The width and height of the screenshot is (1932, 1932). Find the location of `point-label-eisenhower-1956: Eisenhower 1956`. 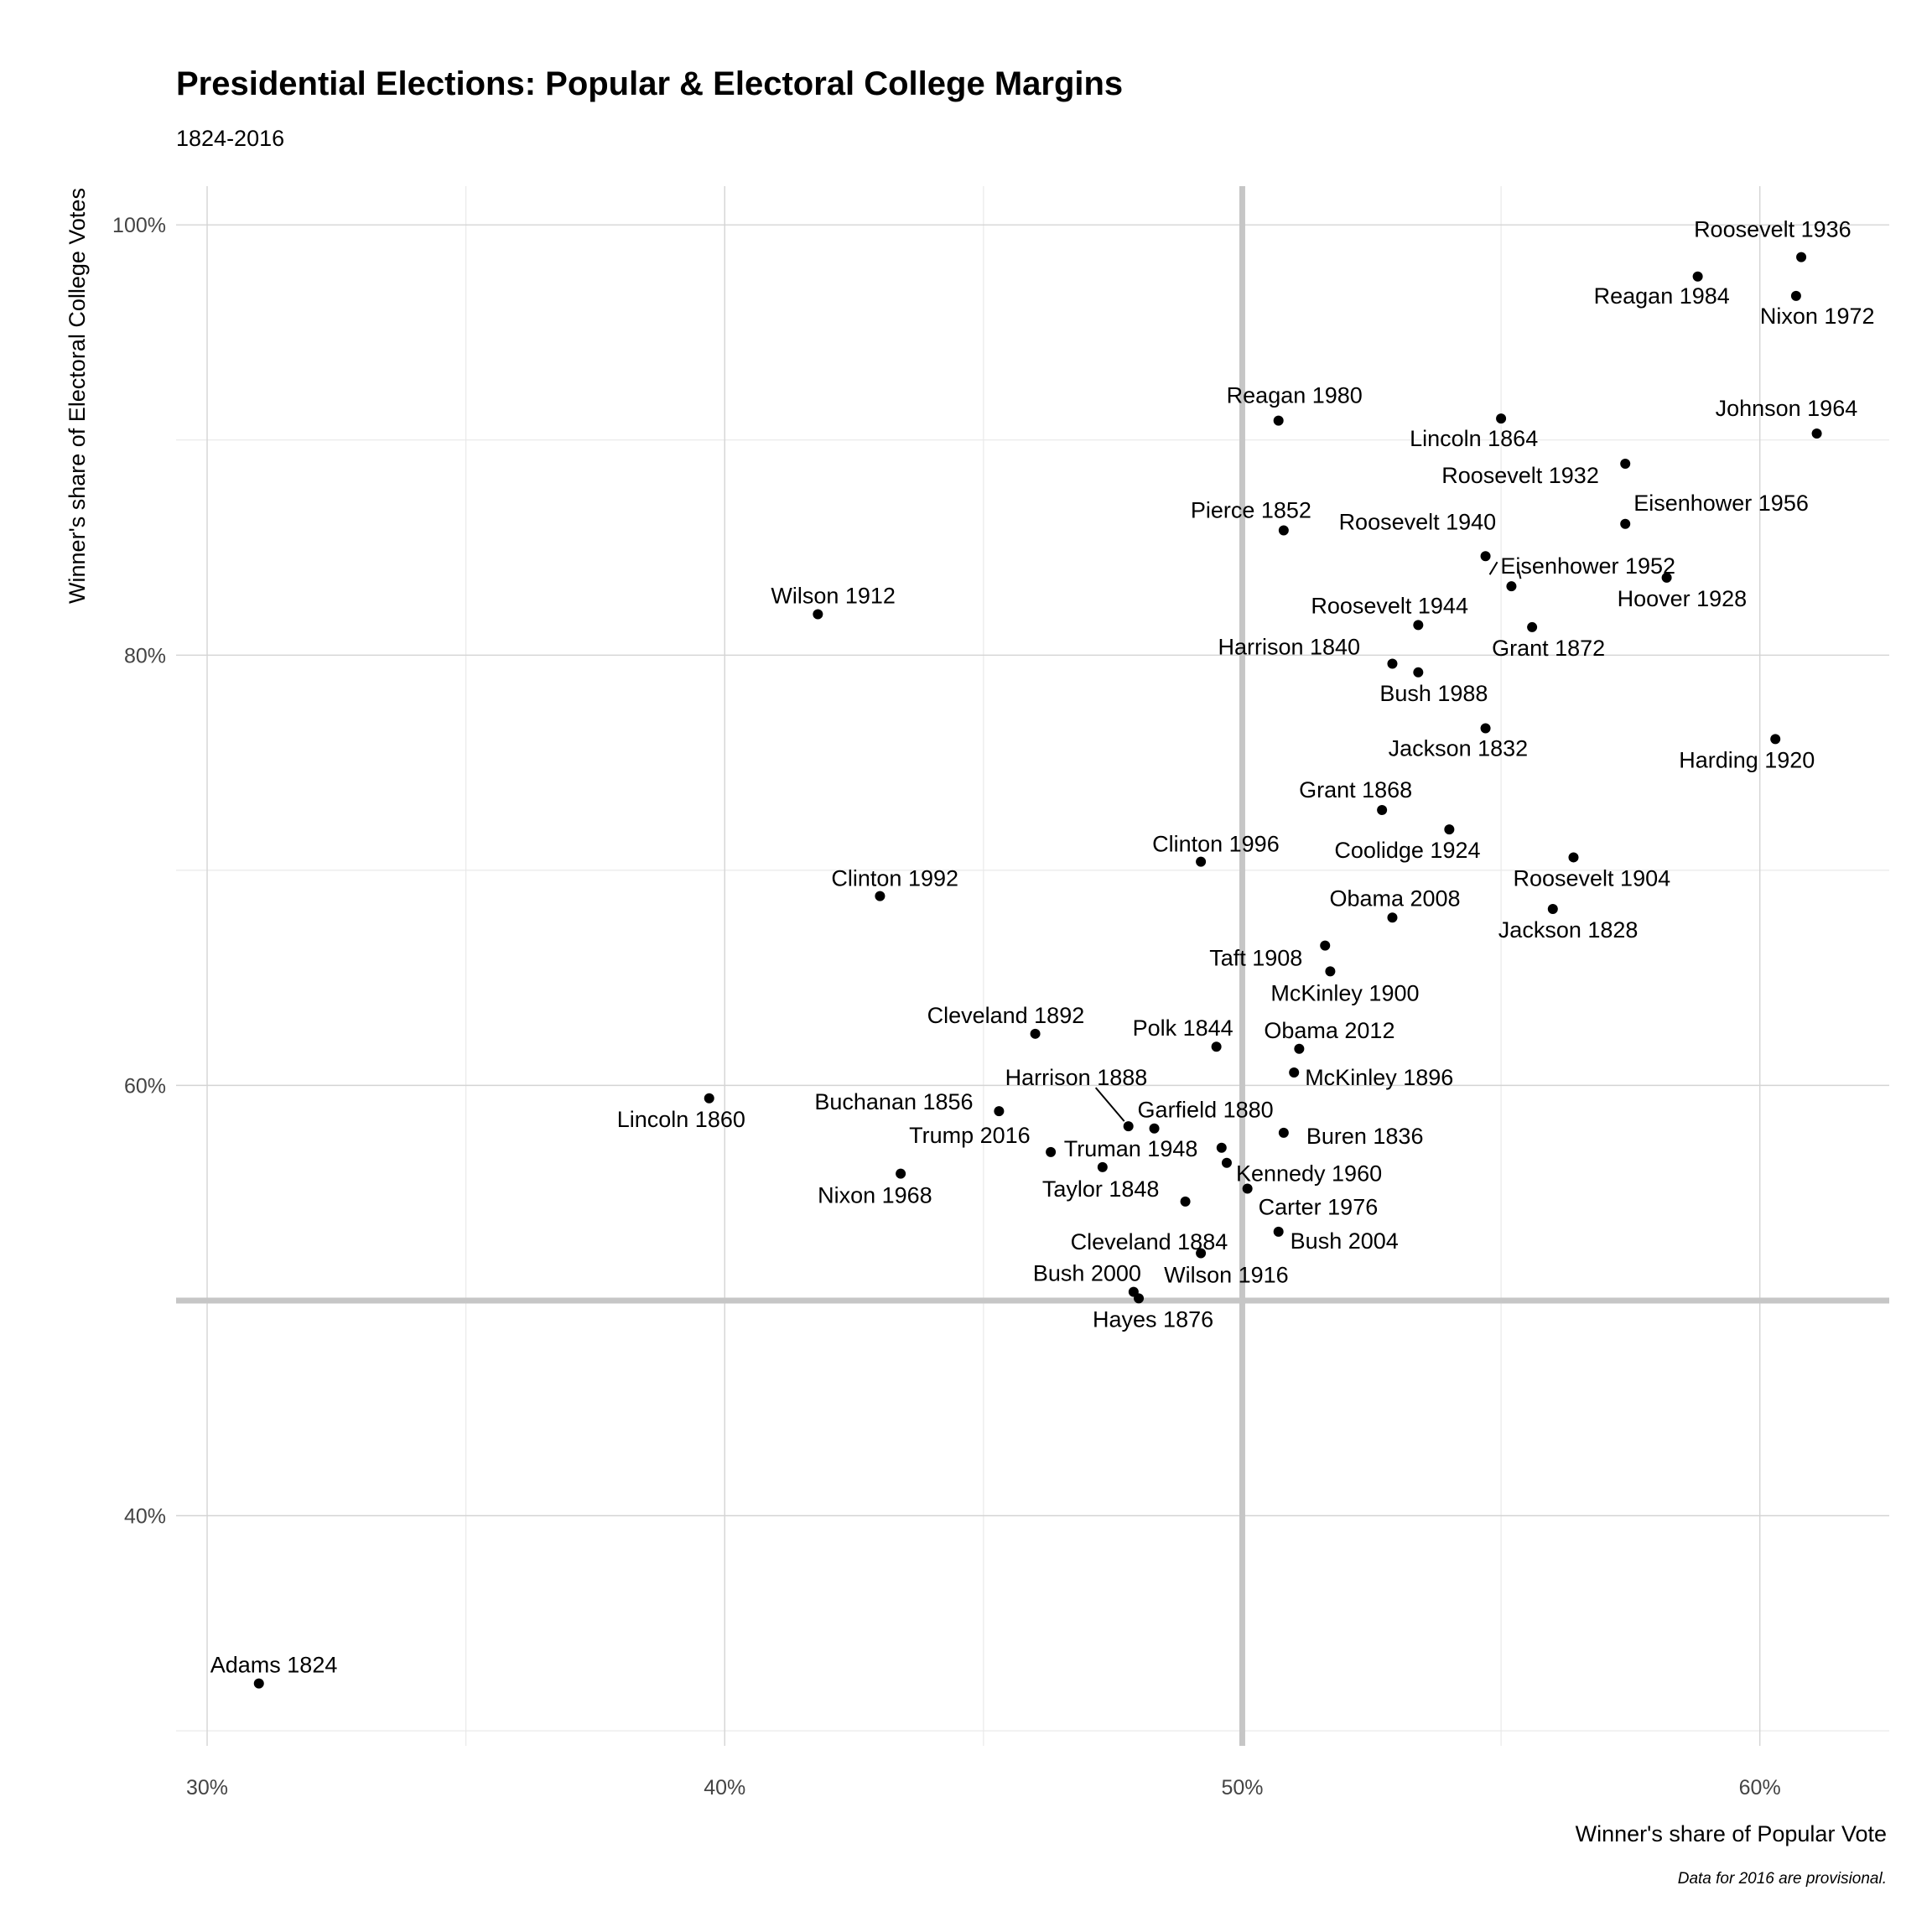

point-label-eisenhower-1956: Eisenhower 1956 is located at coordinates (1721, 503).